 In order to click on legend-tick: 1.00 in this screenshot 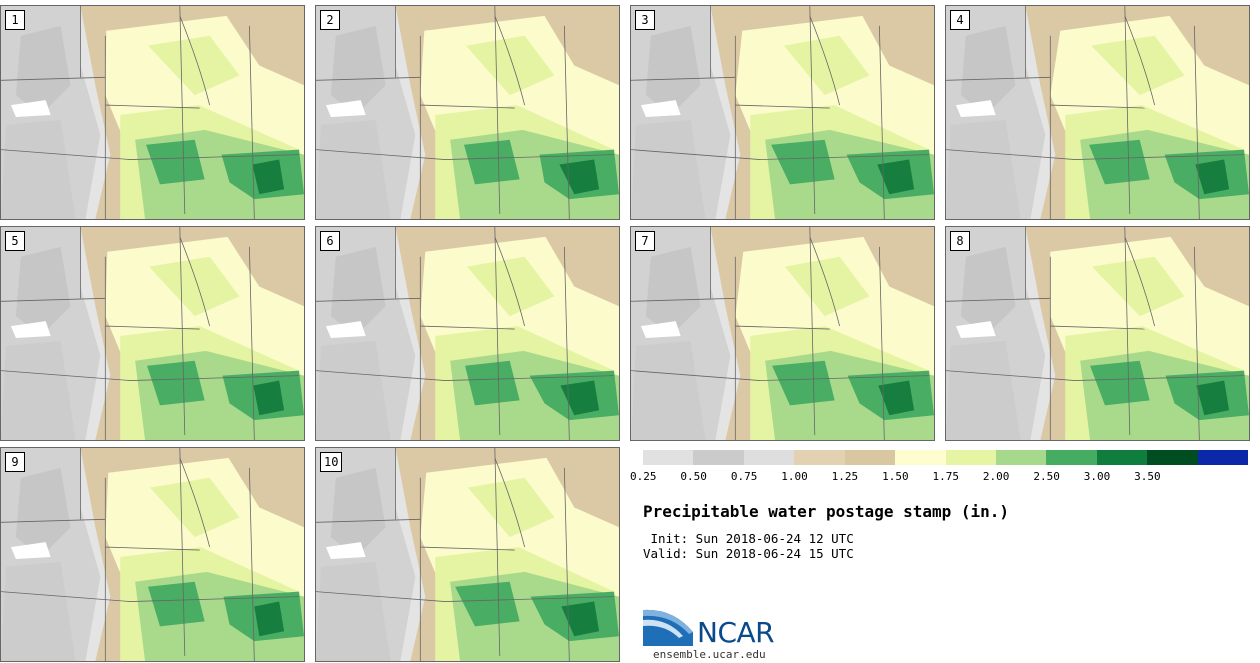, I will do `click(794, 476)`.